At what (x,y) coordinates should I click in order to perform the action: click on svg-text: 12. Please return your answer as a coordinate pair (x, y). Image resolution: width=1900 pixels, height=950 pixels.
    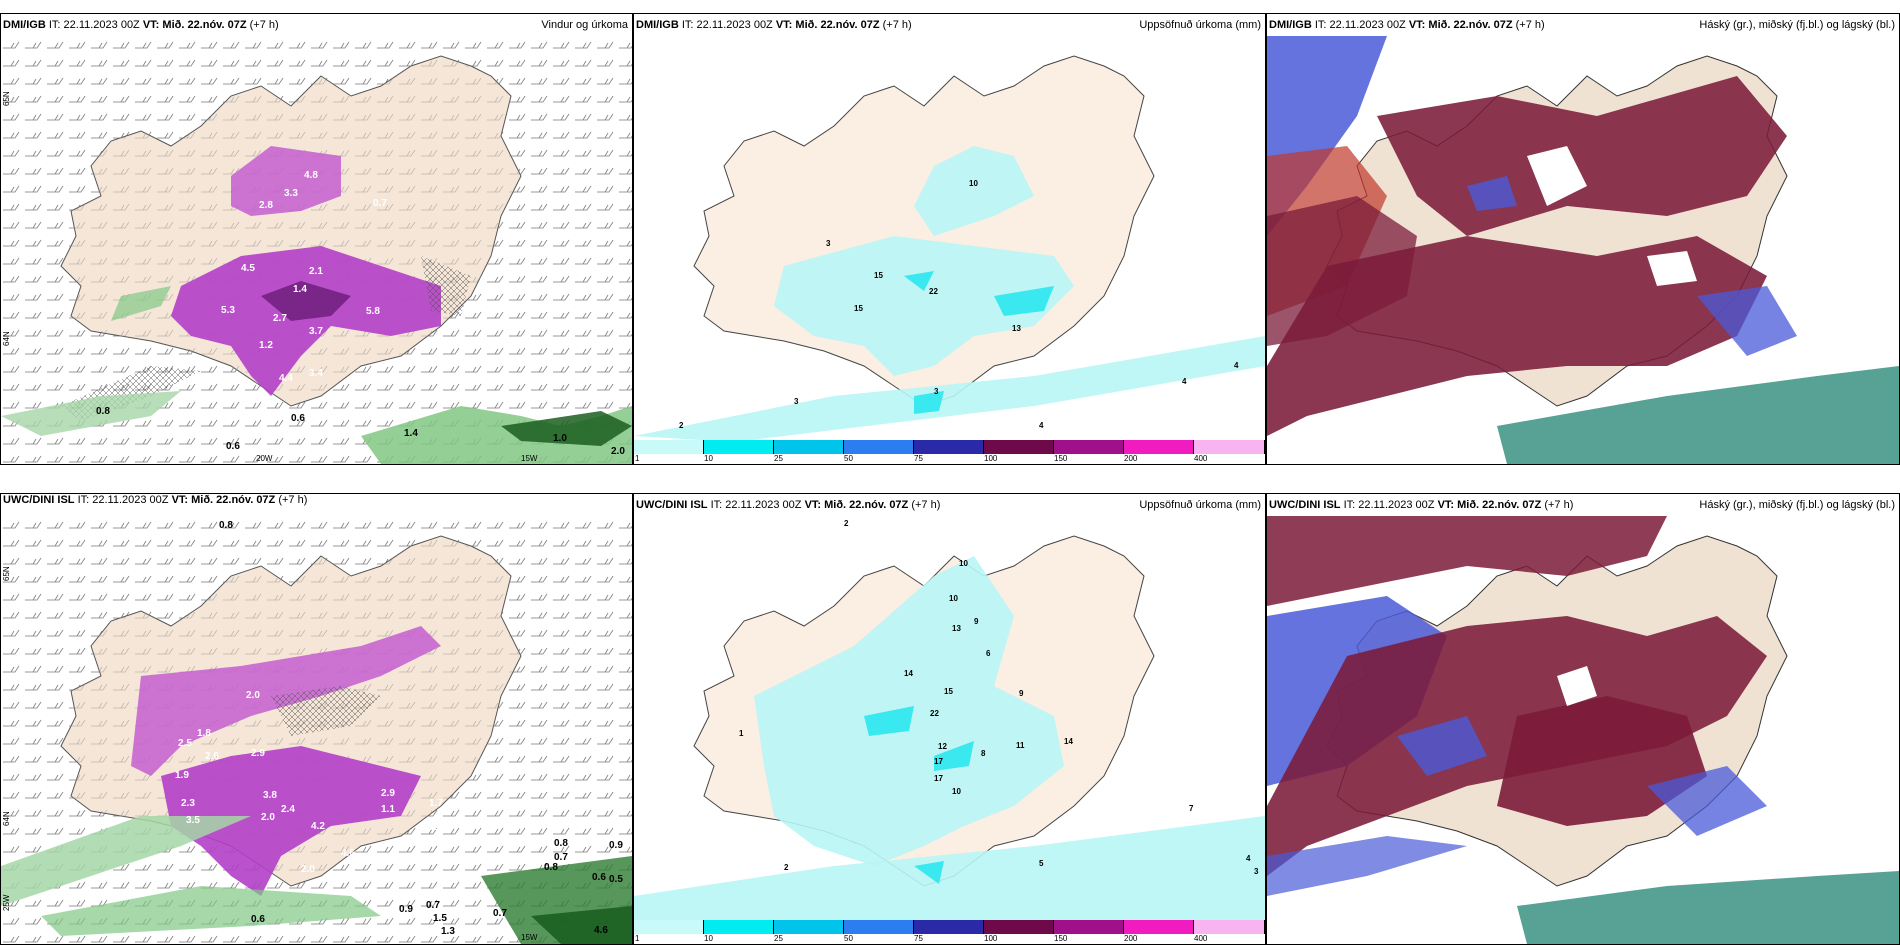
    Looking at the image, I should click on (942, 746).